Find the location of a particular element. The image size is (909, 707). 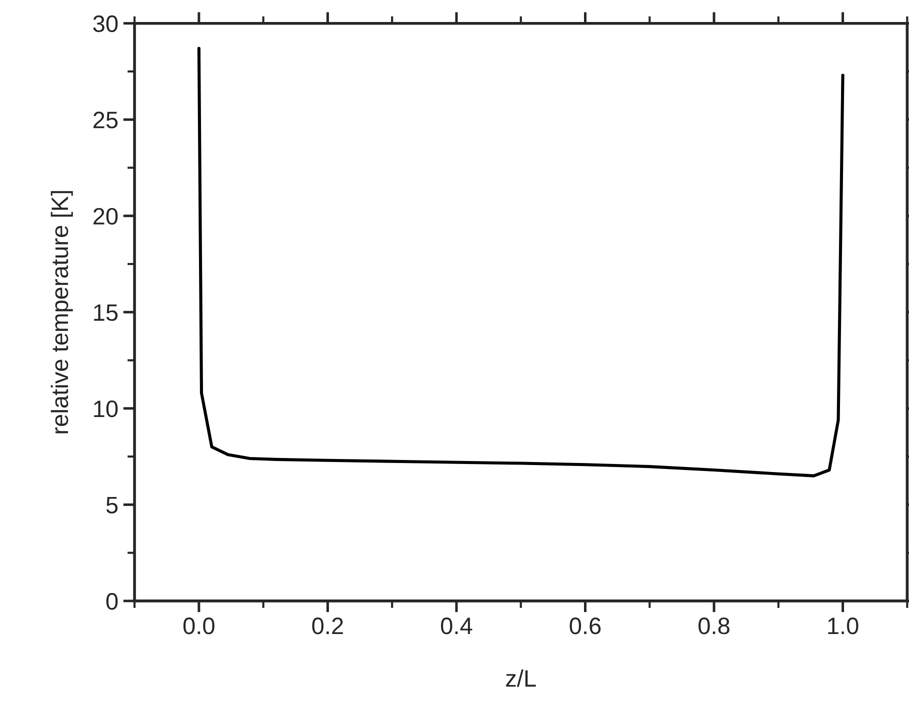

y-tick-label: 20 is located at coordinates (105, 216).